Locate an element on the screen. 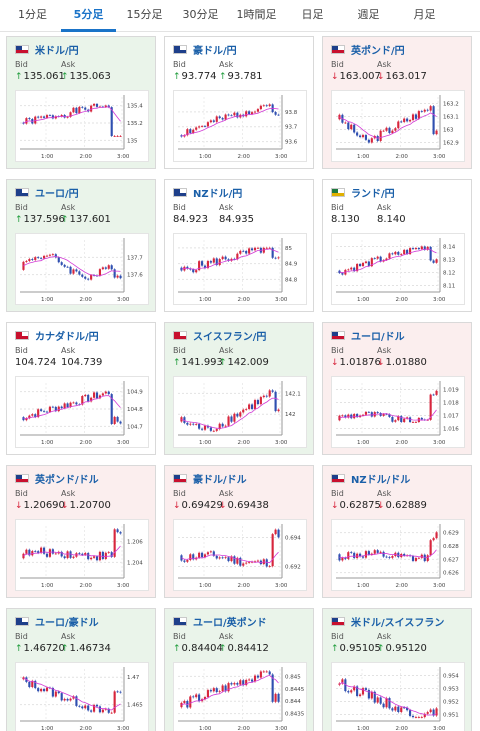 The image size is (480, 731). tab-1: 5分足 is located at coordinates (88, 16).